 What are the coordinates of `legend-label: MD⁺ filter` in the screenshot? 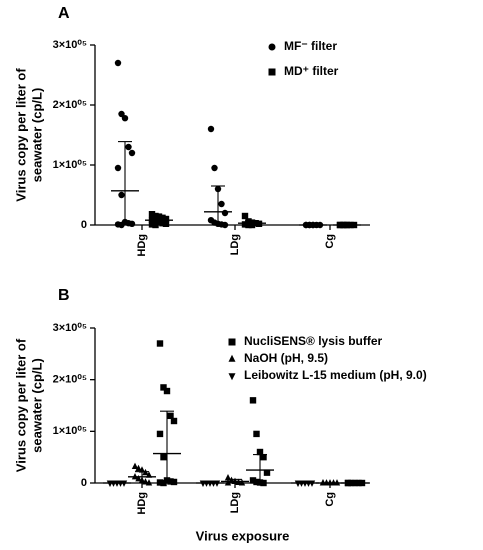 It's located at (311, 71).